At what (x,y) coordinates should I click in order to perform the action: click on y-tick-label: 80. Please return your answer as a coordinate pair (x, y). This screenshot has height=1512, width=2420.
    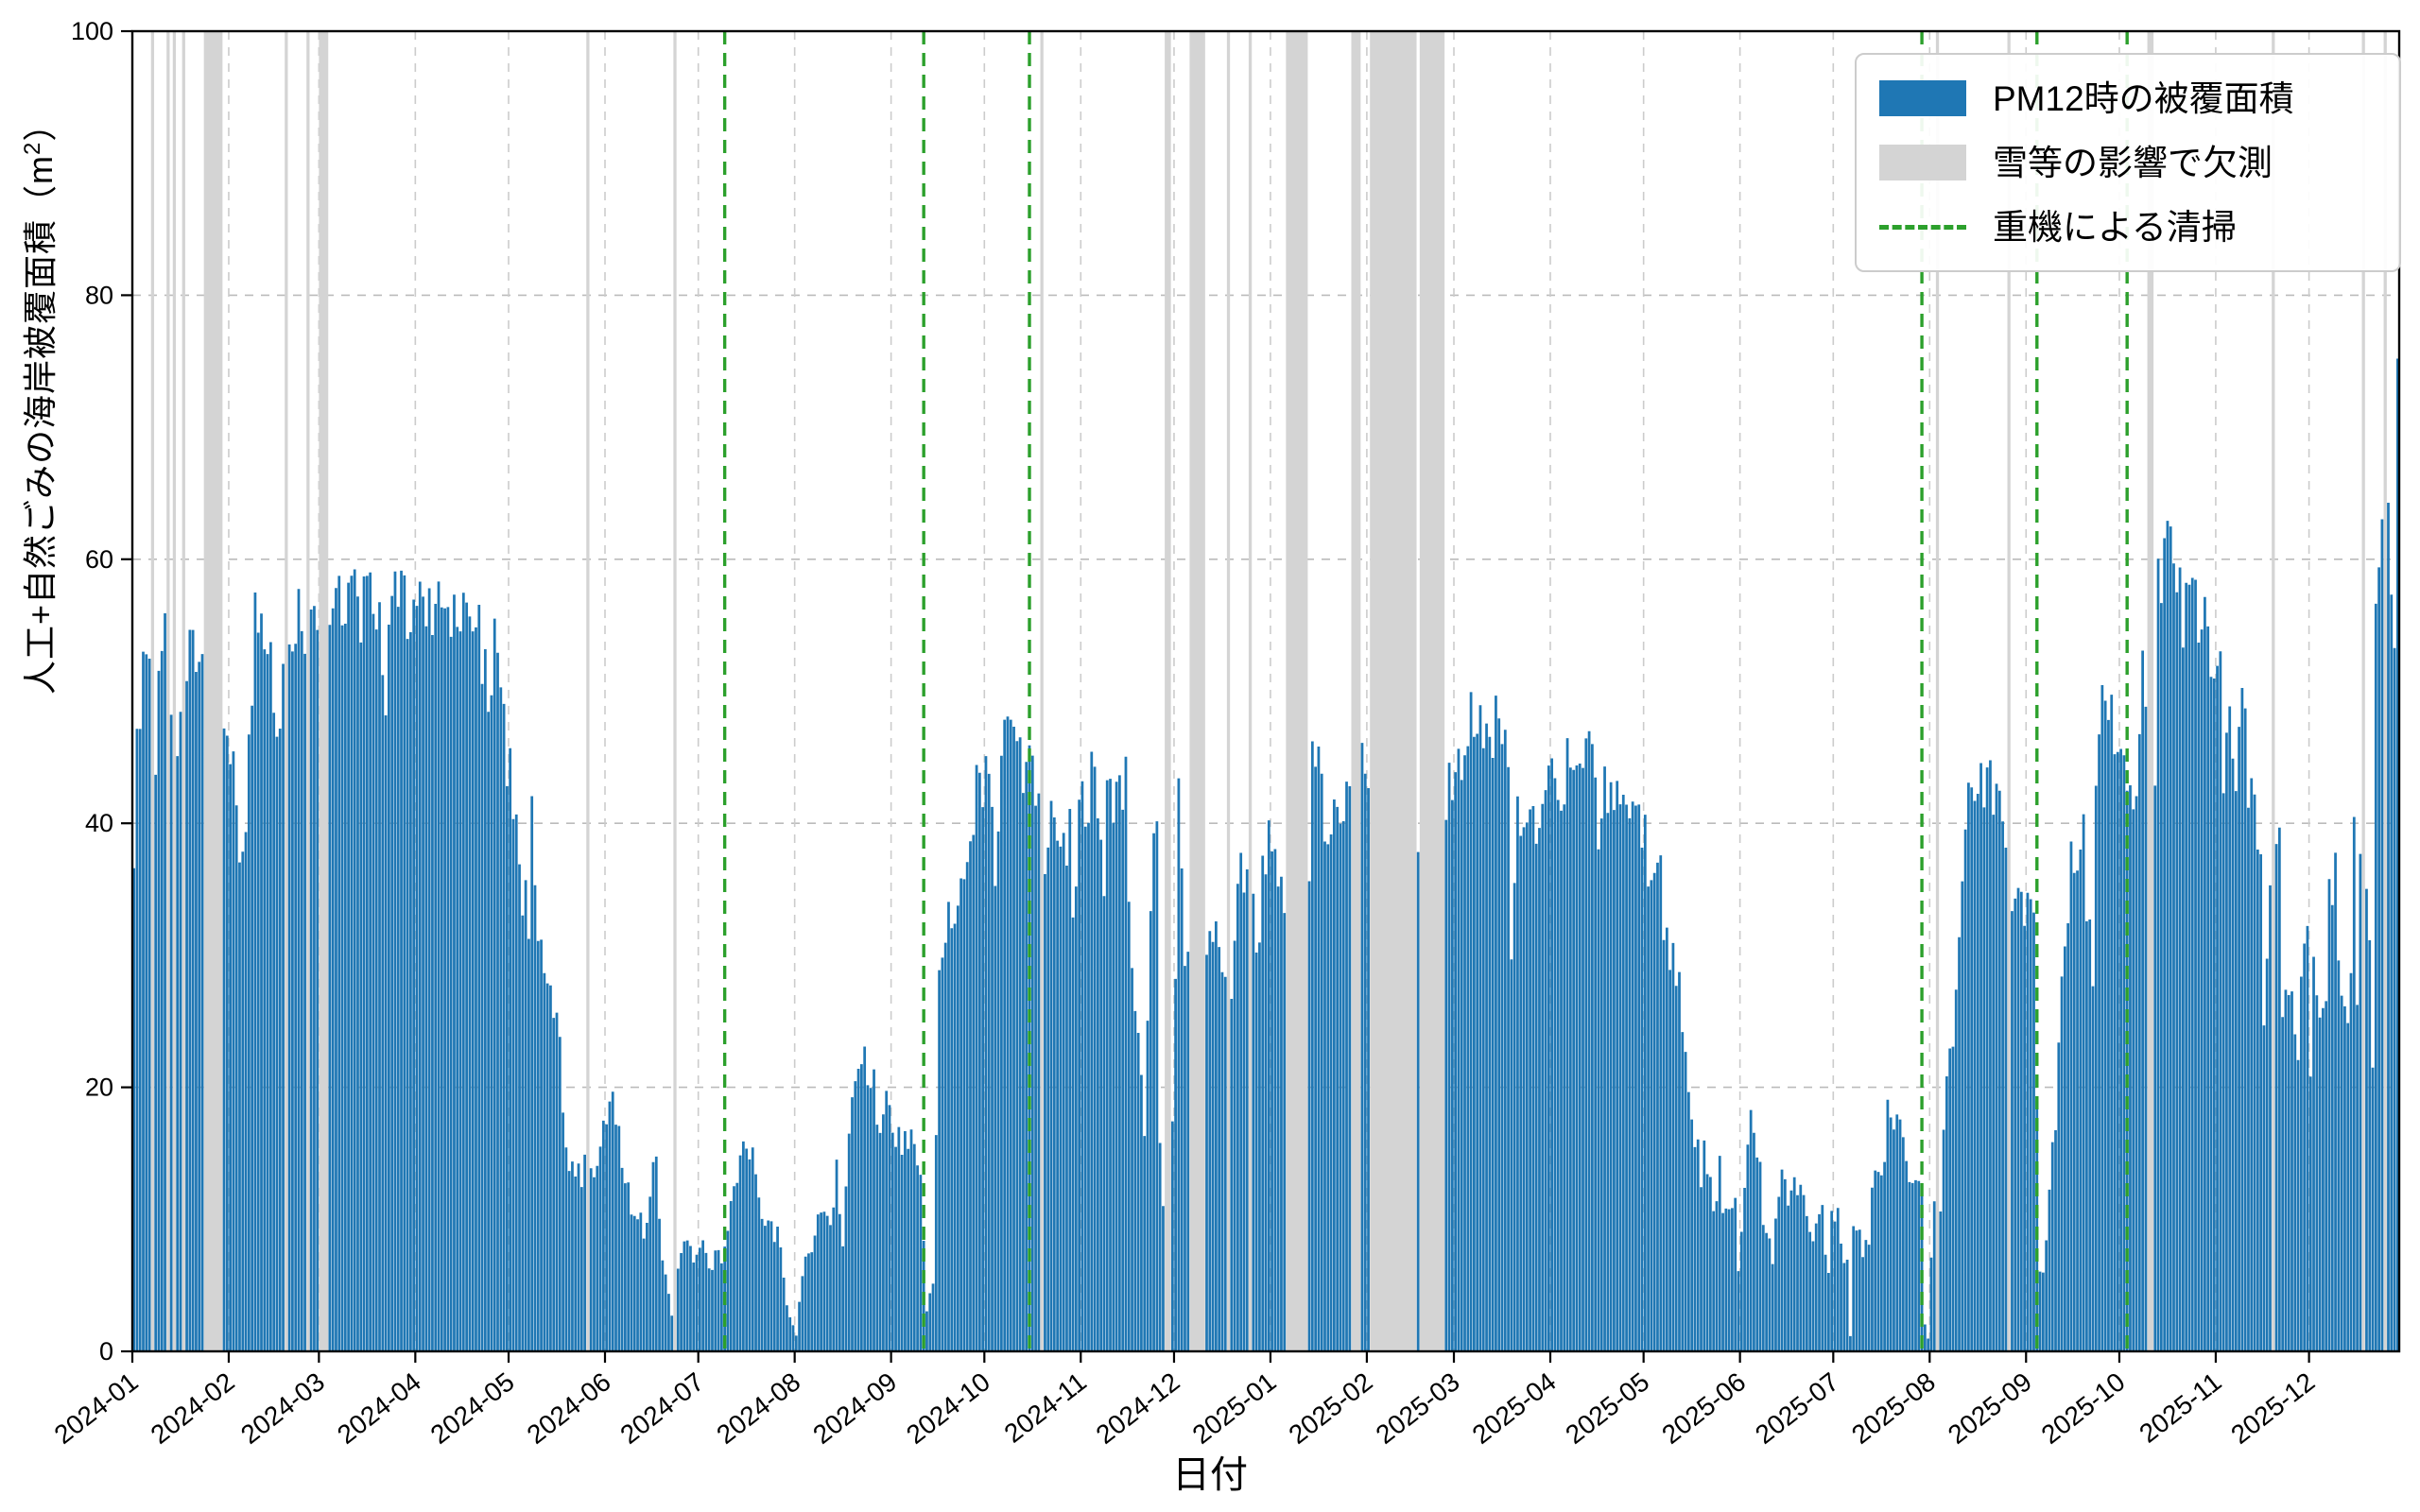
    Looking at the image, I should click on (99, 295).